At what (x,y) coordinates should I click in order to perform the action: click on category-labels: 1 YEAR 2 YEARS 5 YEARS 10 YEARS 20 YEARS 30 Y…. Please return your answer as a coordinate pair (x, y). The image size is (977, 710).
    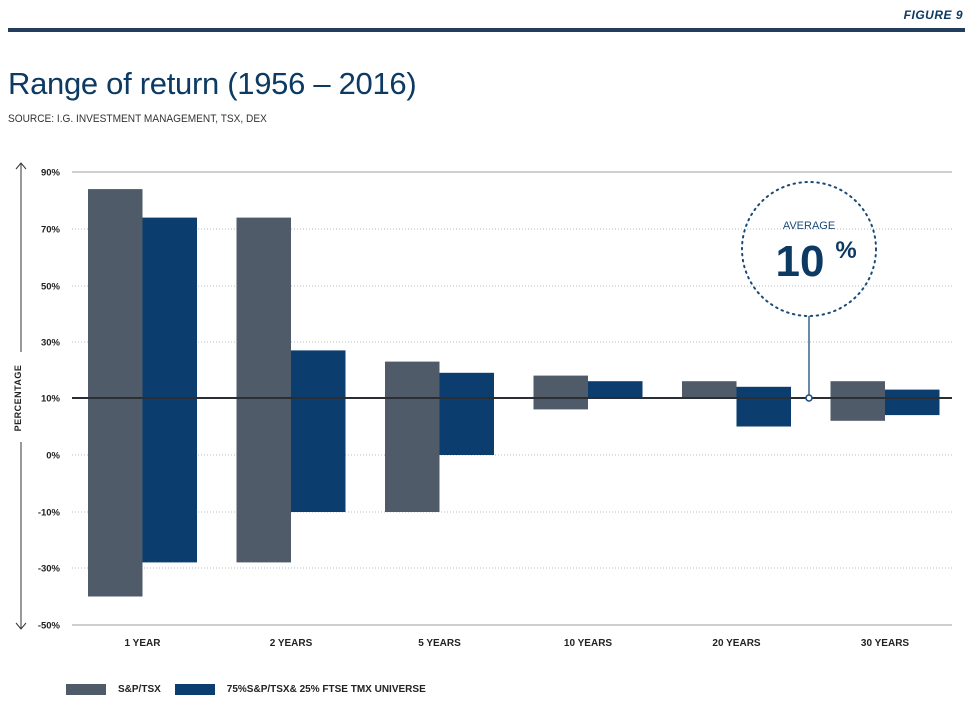
    Looking at the image, I should click on (517, 643).